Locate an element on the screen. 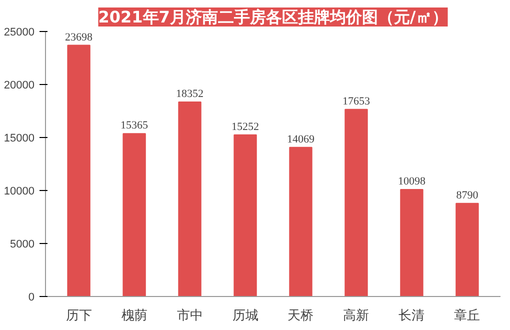 Image resolution: width=510 pixels, height=330 pixels. data-label: 17653 is located at coordinates (356, 101).